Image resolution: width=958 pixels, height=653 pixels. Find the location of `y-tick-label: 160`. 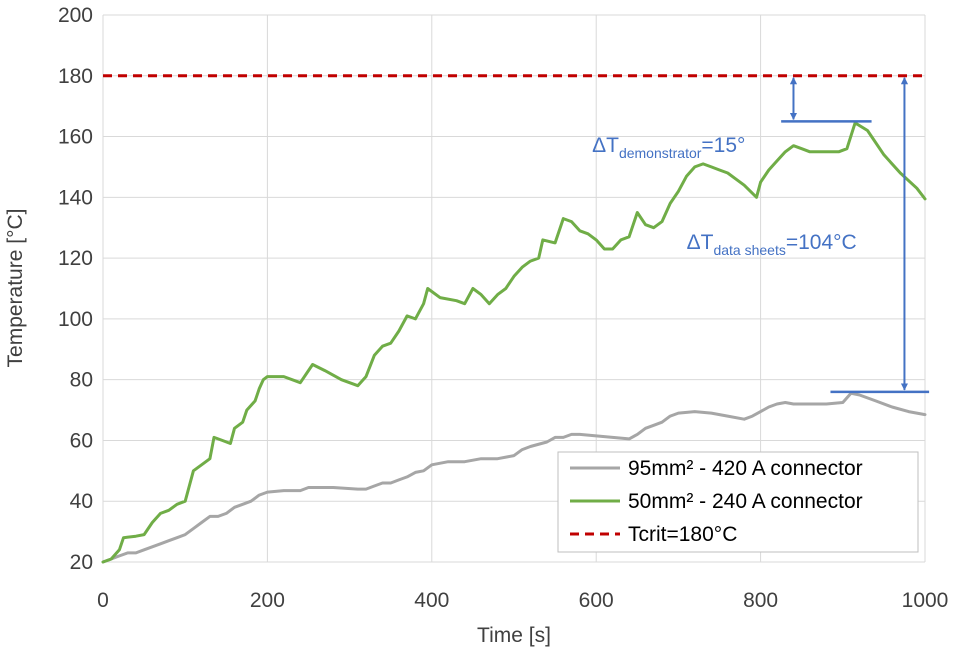

y-tick-label: 160 is located at coordinates (75, 137).